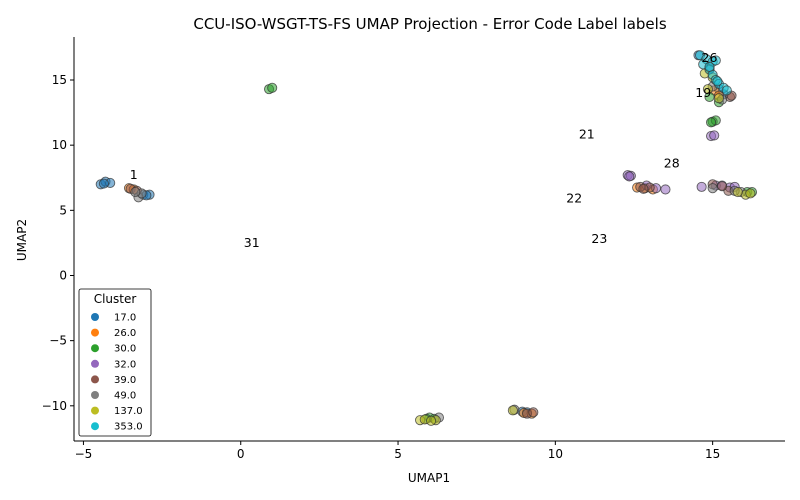 This screenshot has width=800, height=500. Describe the element at coordinates (712, 454) in the screenshot. I see `x-tick-label: 15` at that location.